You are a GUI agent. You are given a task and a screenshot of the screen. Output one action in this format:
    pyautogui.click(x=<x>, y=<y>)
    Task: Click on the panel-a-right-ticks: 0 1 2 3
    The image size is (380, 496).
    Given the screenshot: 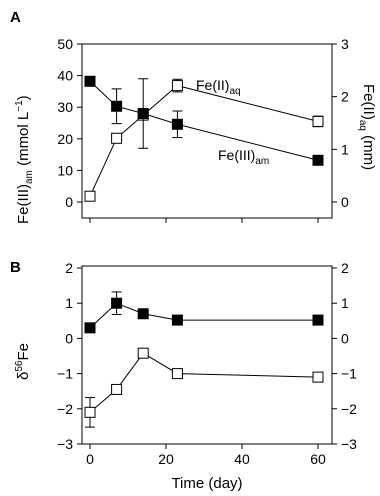 What is the action you would take?
    pyautogui.click(x=340, y=123)
    